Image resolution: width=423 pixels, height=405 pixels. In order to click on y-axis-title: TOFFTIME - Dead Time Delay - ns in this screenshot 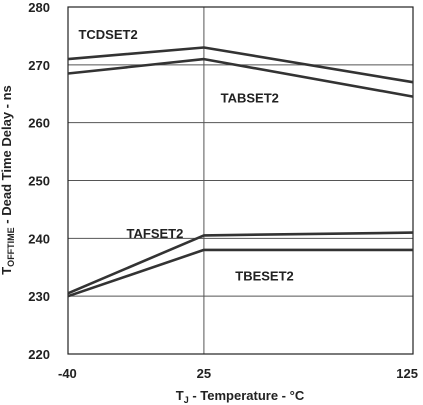, I will do `click(8, 180)`.